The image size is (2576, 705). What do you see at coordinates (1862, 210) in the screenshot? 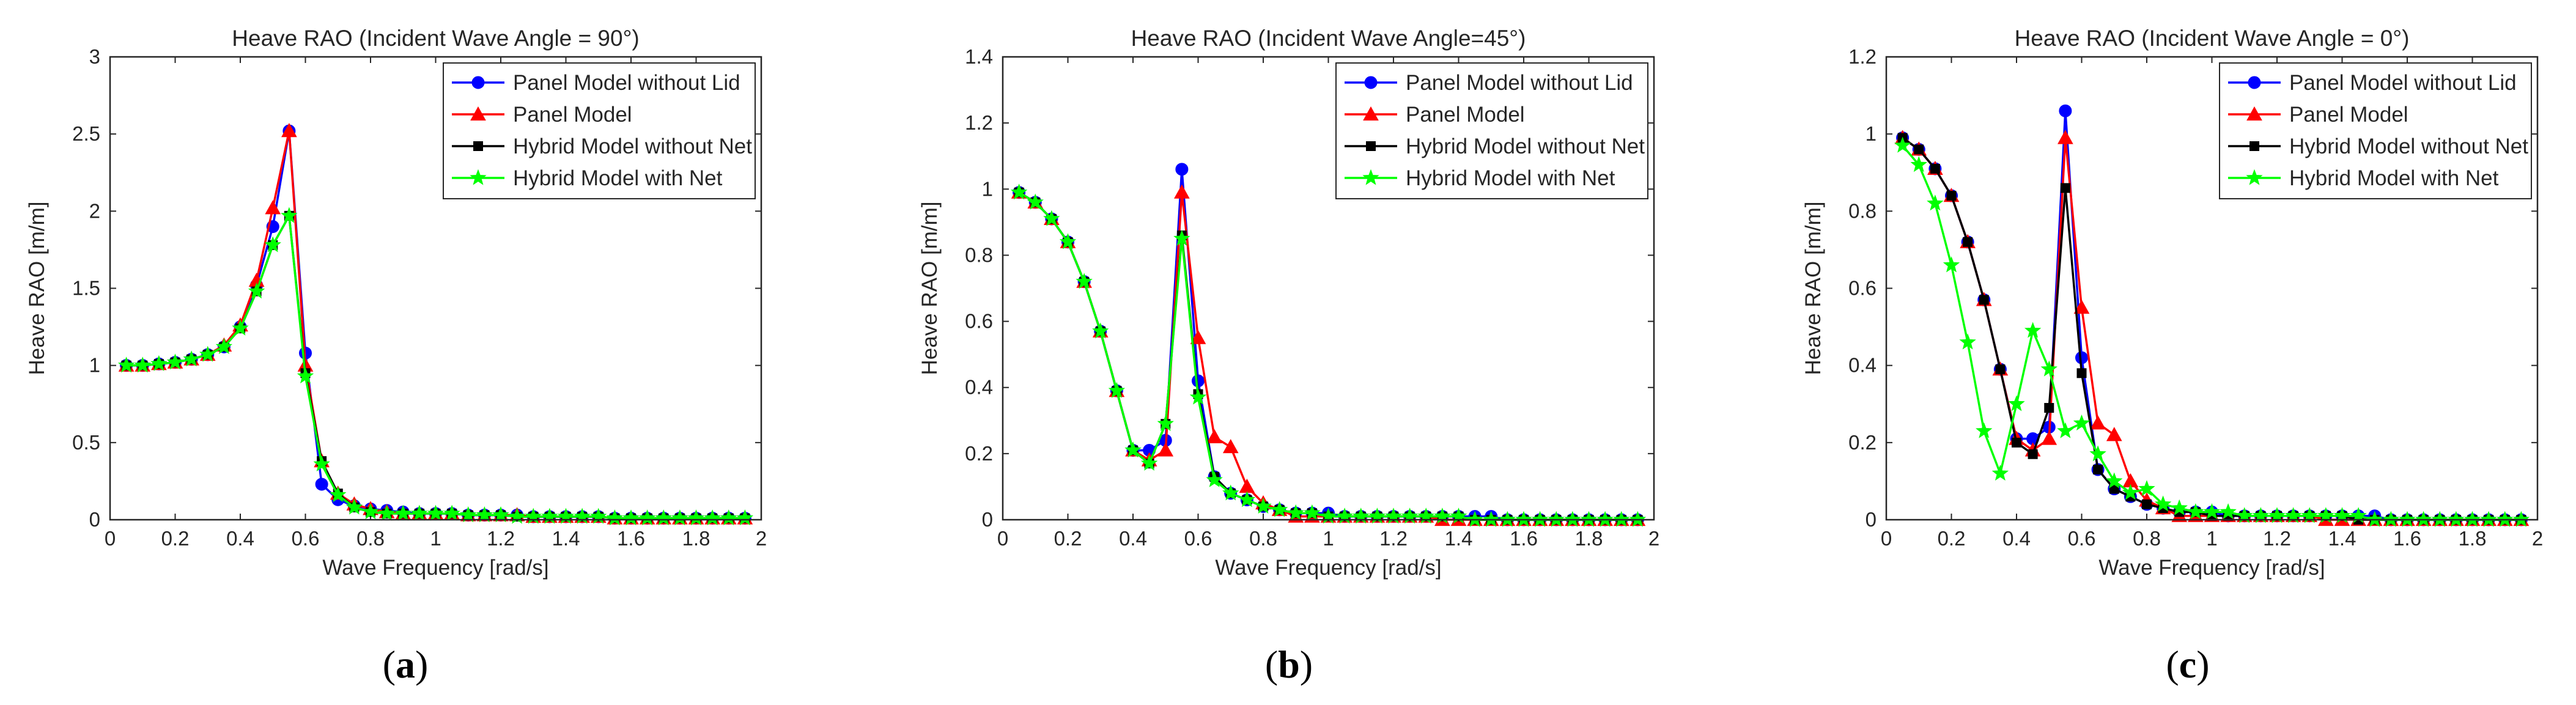
I see `y-tick-label: 0.8` at bounding box center [1862, 210].